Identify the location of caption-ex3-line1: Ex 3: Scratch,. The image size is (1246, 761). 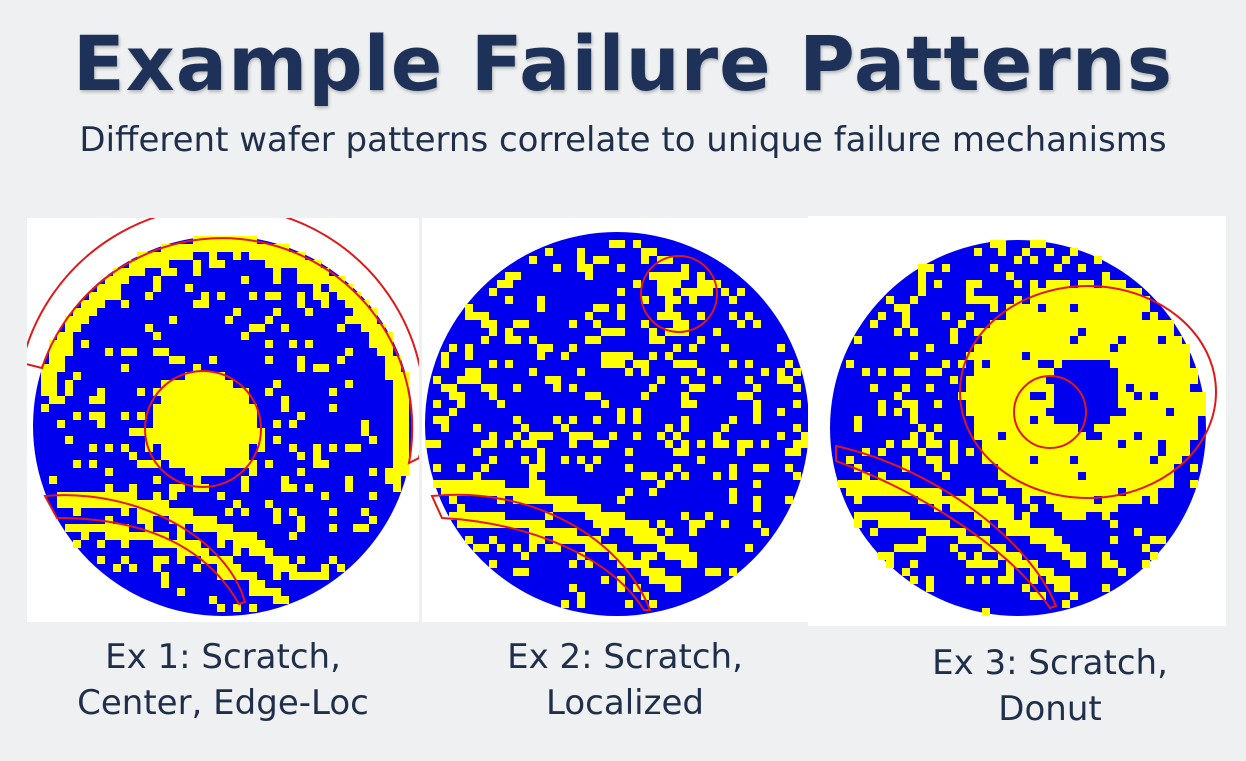
(1048, 663).